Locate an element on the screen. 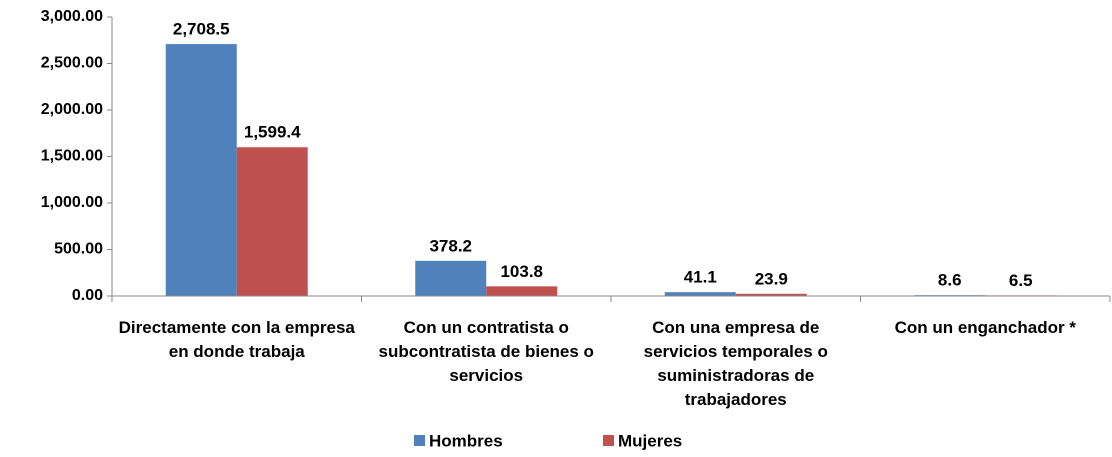 The width and height of the screenshot is (1112, 457). data-label: 378.2 is located at coordinates (450, 245).